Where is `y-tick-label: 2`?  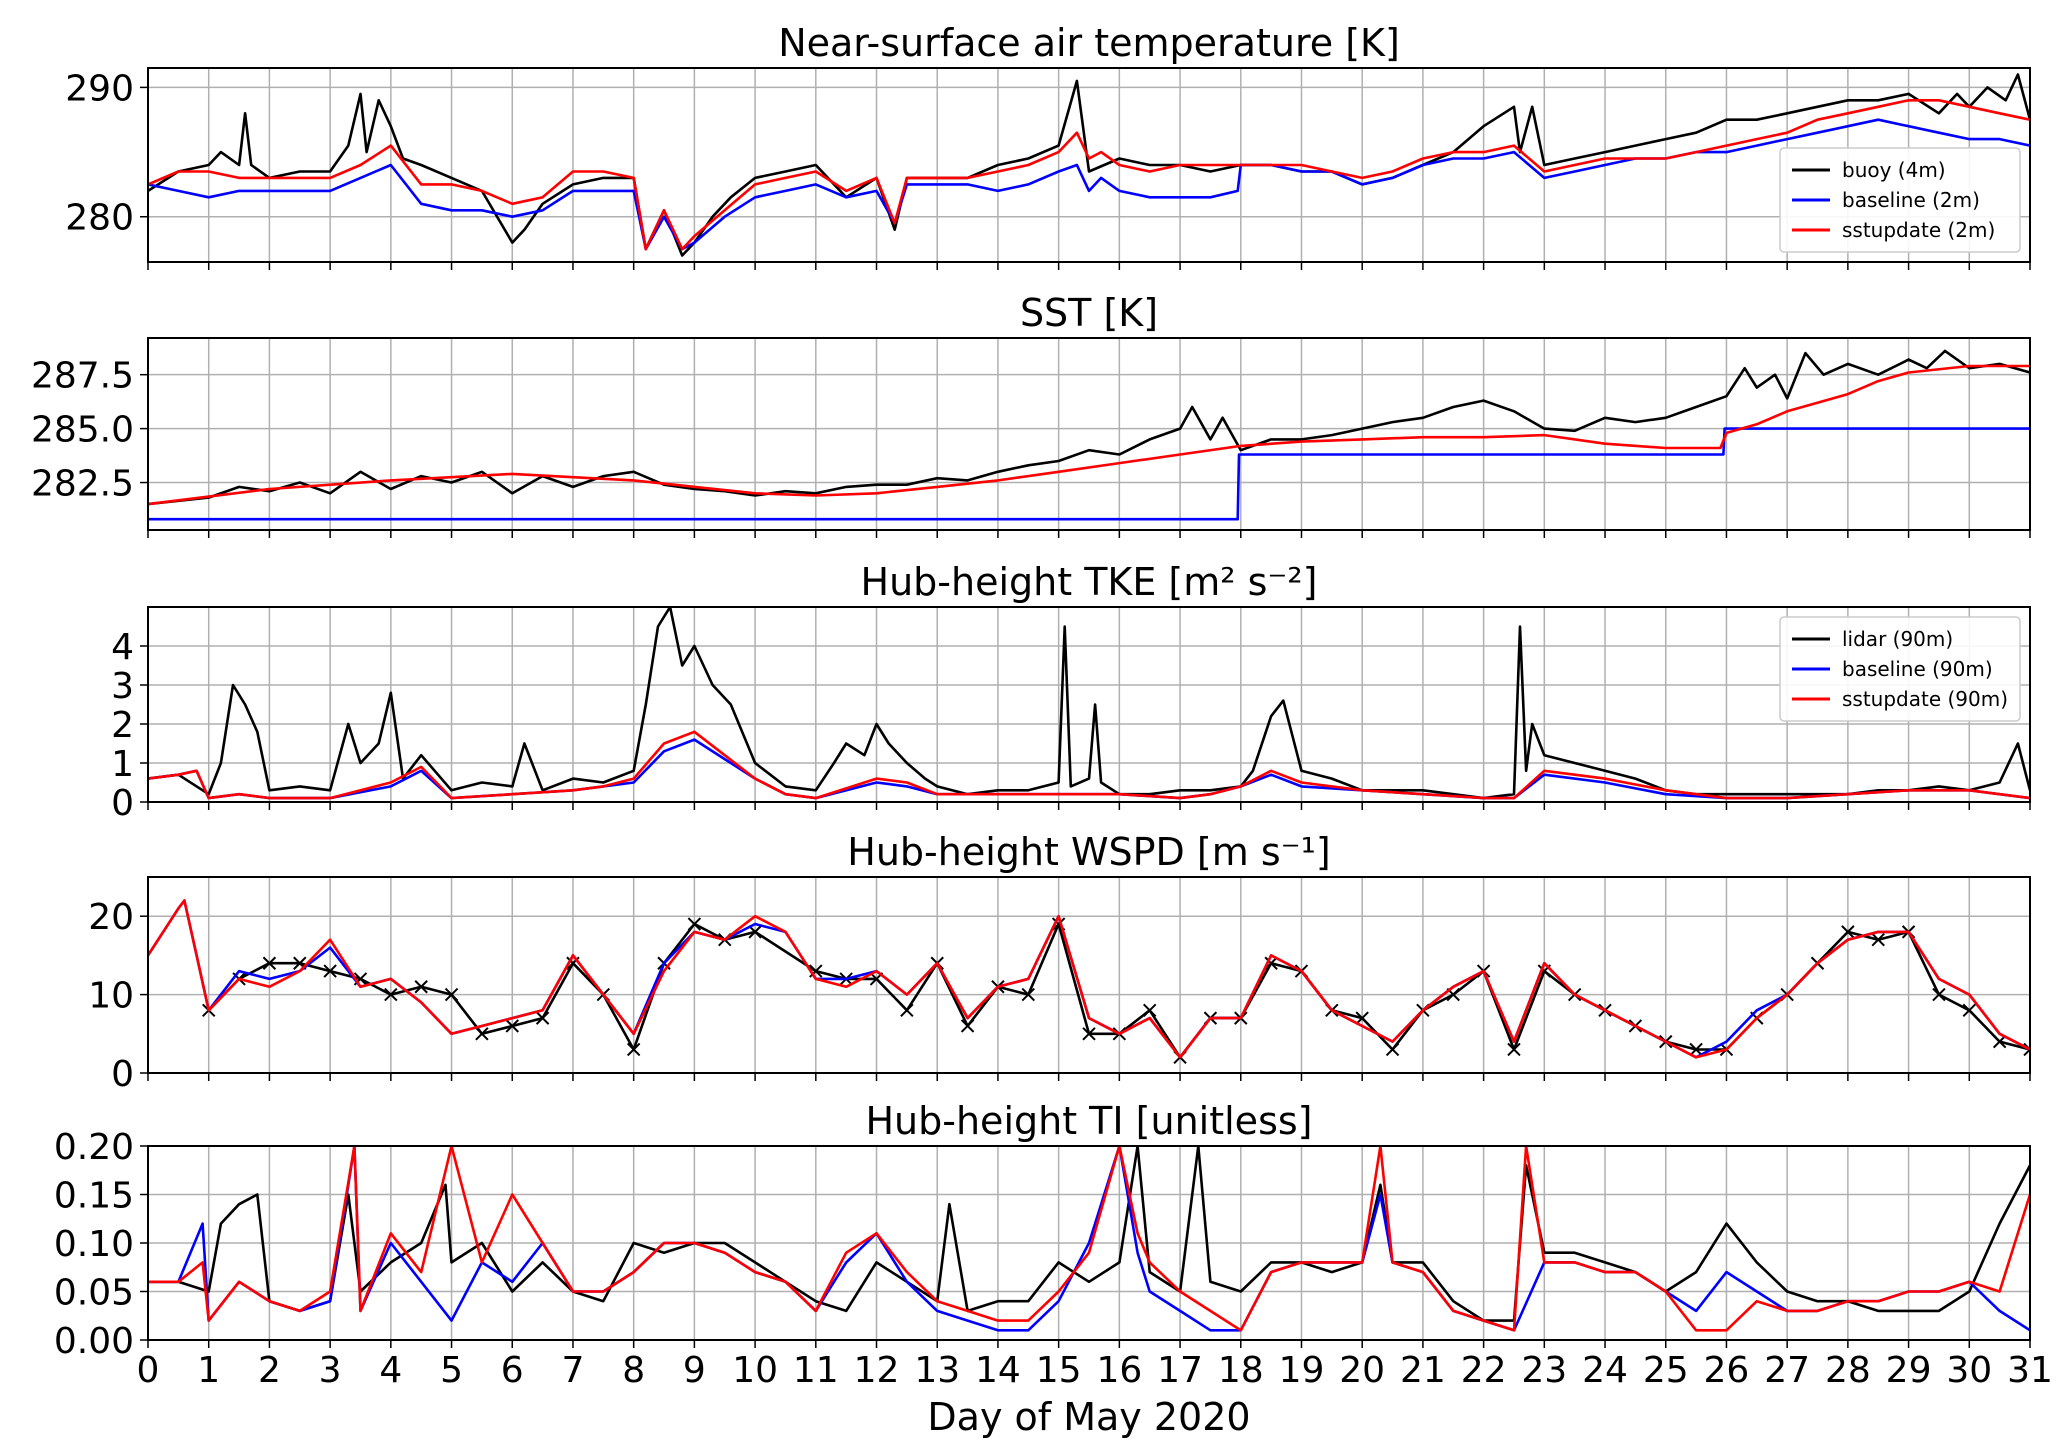
y-tick-label: 2 is located at coordinates (122, 725).